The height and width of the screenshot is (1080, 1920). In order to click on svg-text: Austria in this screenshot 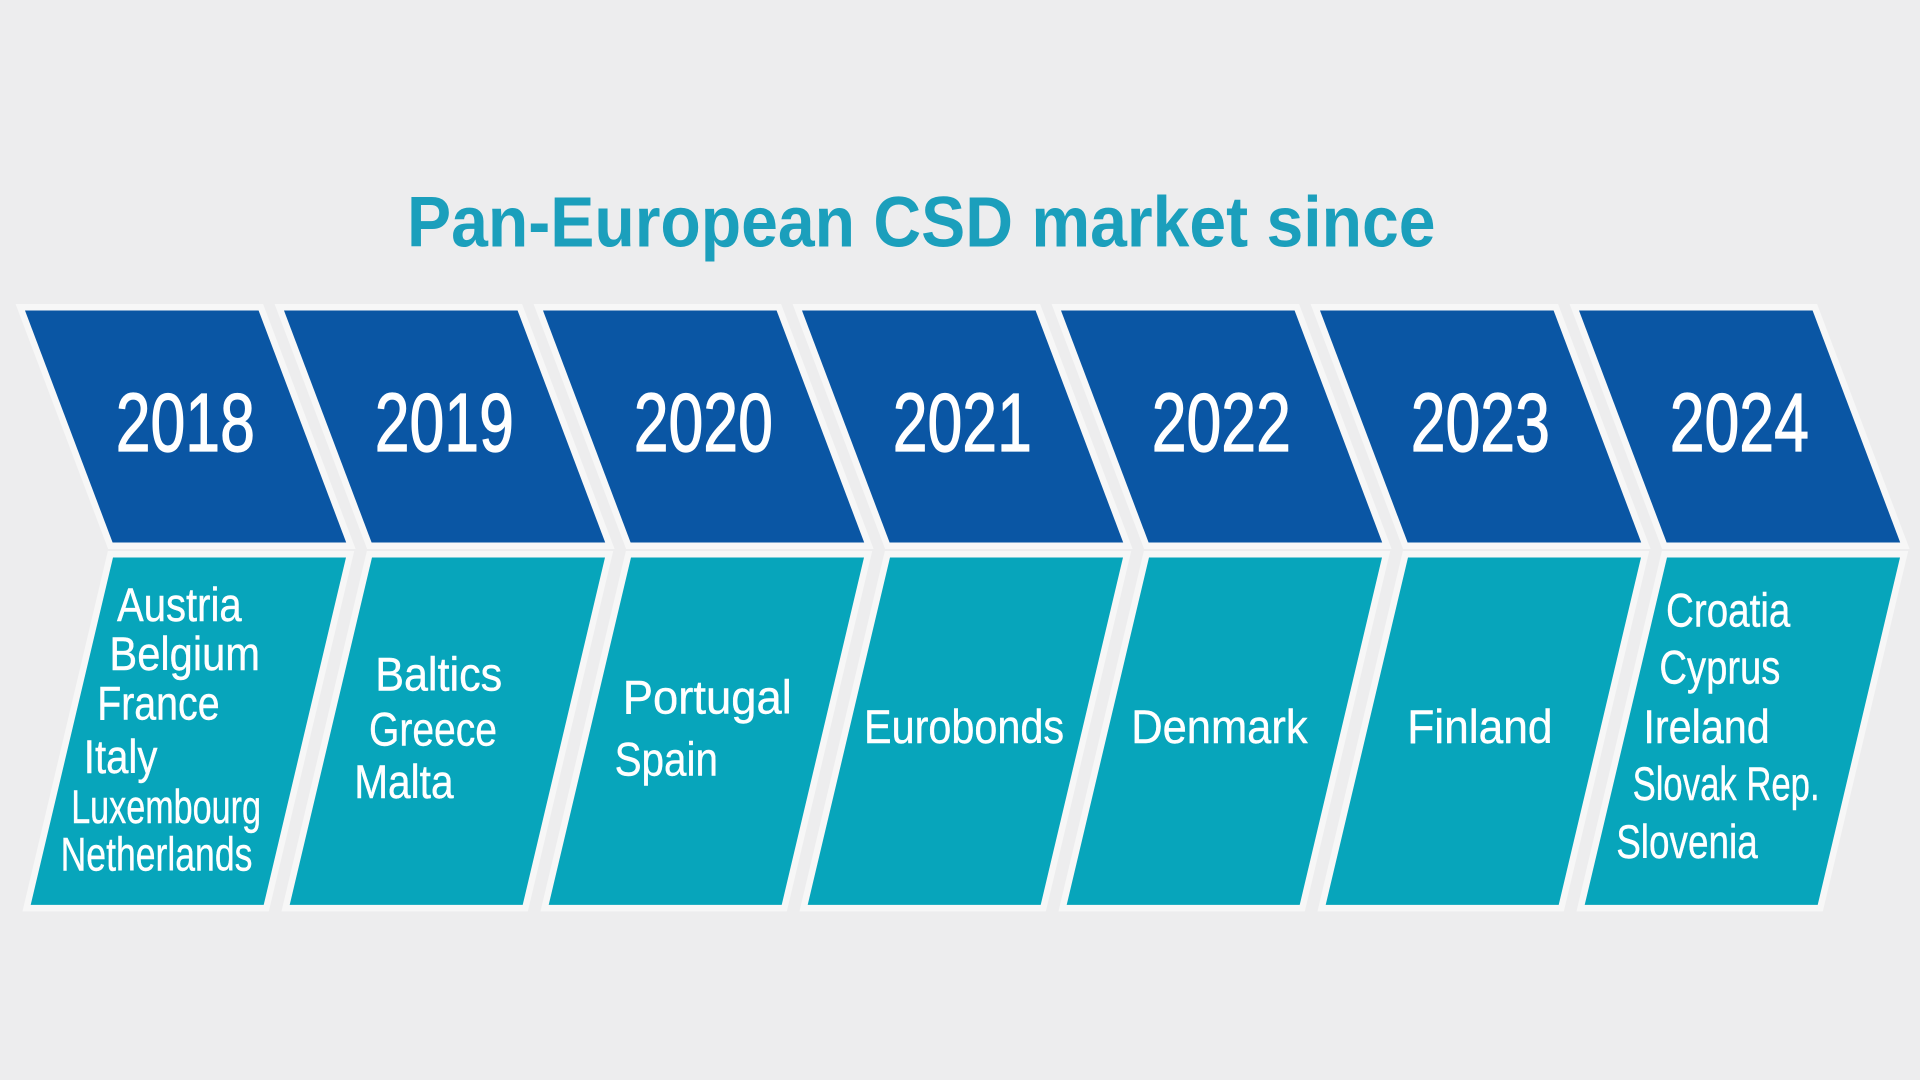, I will do `click(179, 604)`.